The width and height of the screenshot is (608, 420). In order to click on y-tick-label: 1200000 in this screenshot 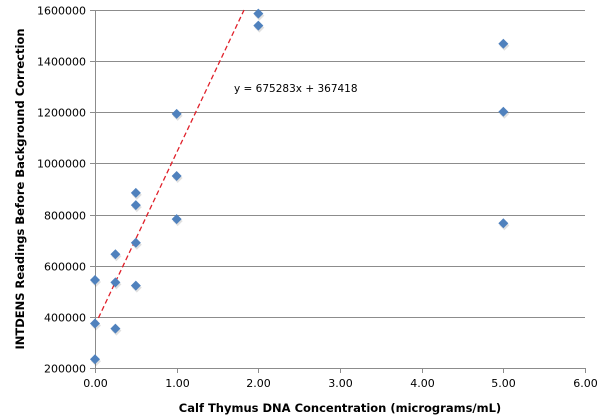, I will do `click(61, 113)`.